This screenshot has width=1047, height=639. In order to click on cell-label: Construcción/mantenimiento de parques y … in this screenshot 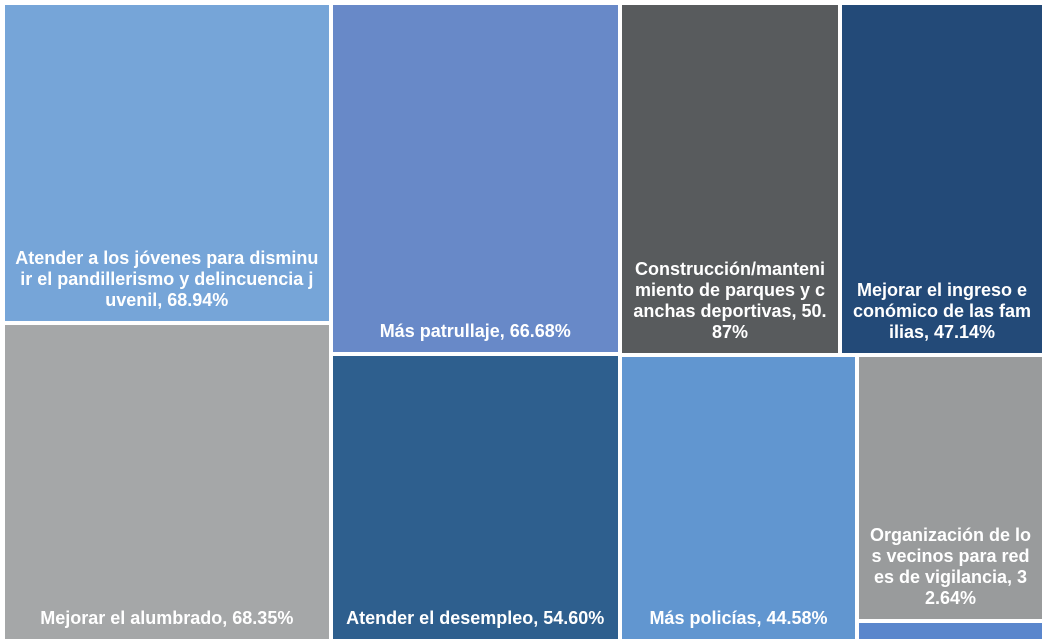, I will do `click(730, 301)`.